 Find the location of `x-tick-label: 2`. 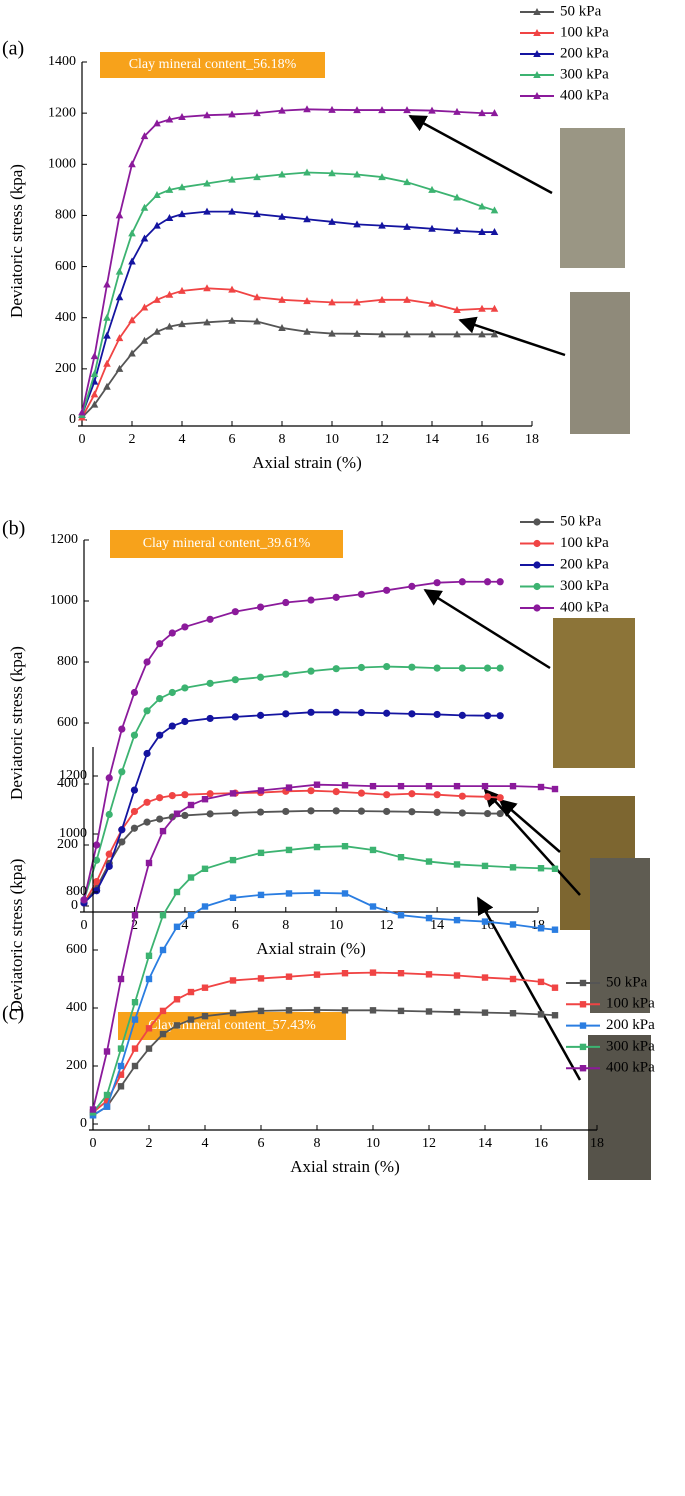

x-tick-label: 2 is located at coordinates (134, 925).